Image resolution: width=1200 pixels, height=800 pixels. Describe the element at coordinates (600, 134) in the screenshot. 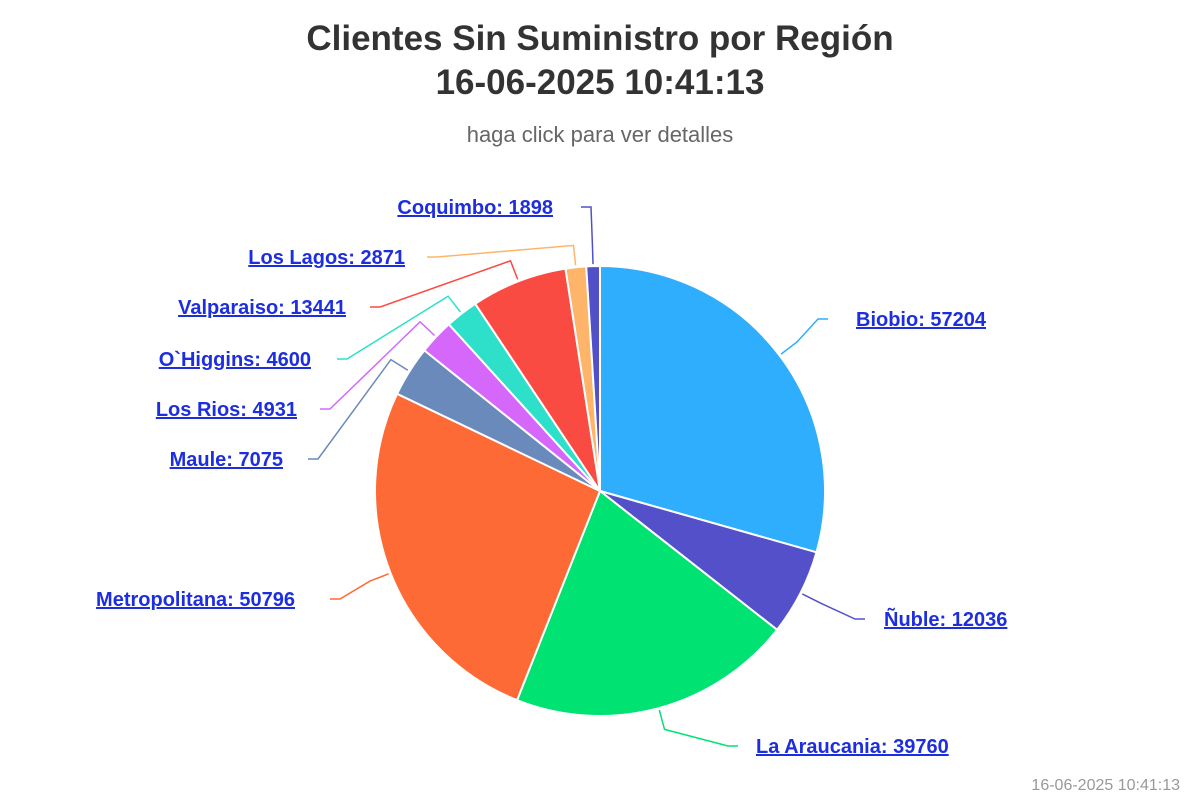

I see `chart-subtitle: haga click para ver detalles` at that location.